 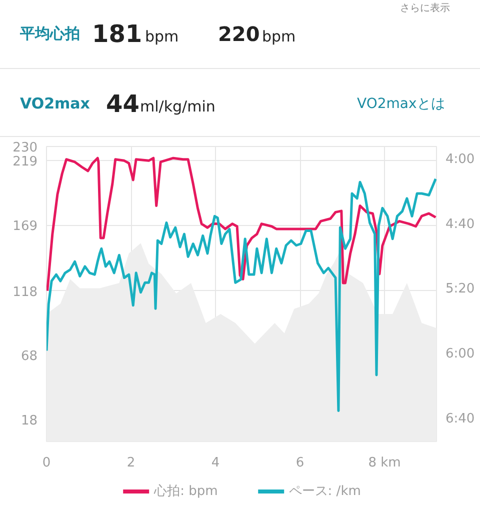 I want to click on y2-tick-label: 6:40, so click(x=460, y=418).